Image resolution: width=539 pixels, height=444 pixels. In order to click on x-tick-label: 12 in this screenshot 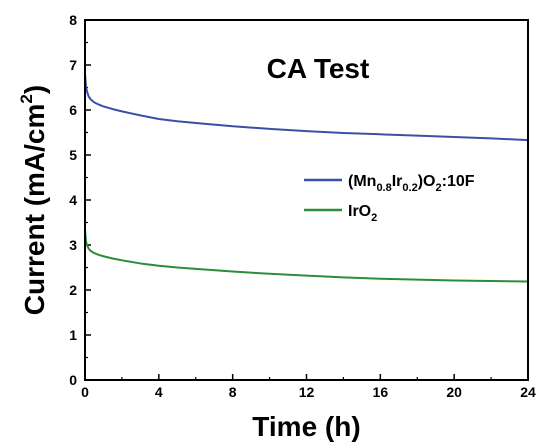, I will do `click(307, 392)`.